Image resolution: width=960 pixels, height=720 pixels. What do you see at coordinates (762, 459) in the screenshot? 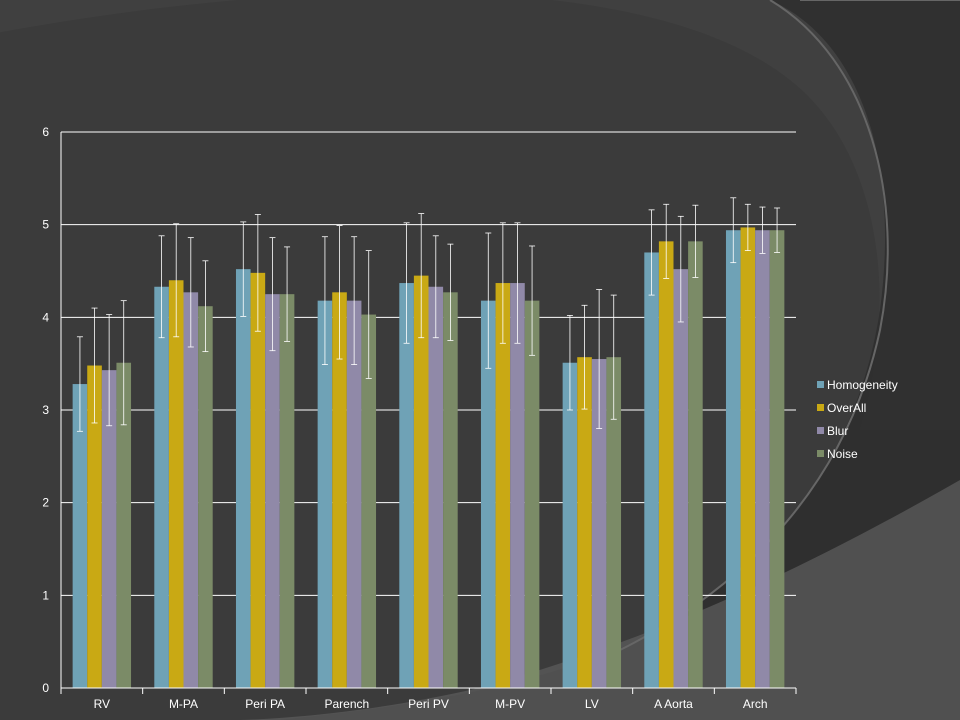
I see `bar-blur-arch` at bounding box center [762, 459].